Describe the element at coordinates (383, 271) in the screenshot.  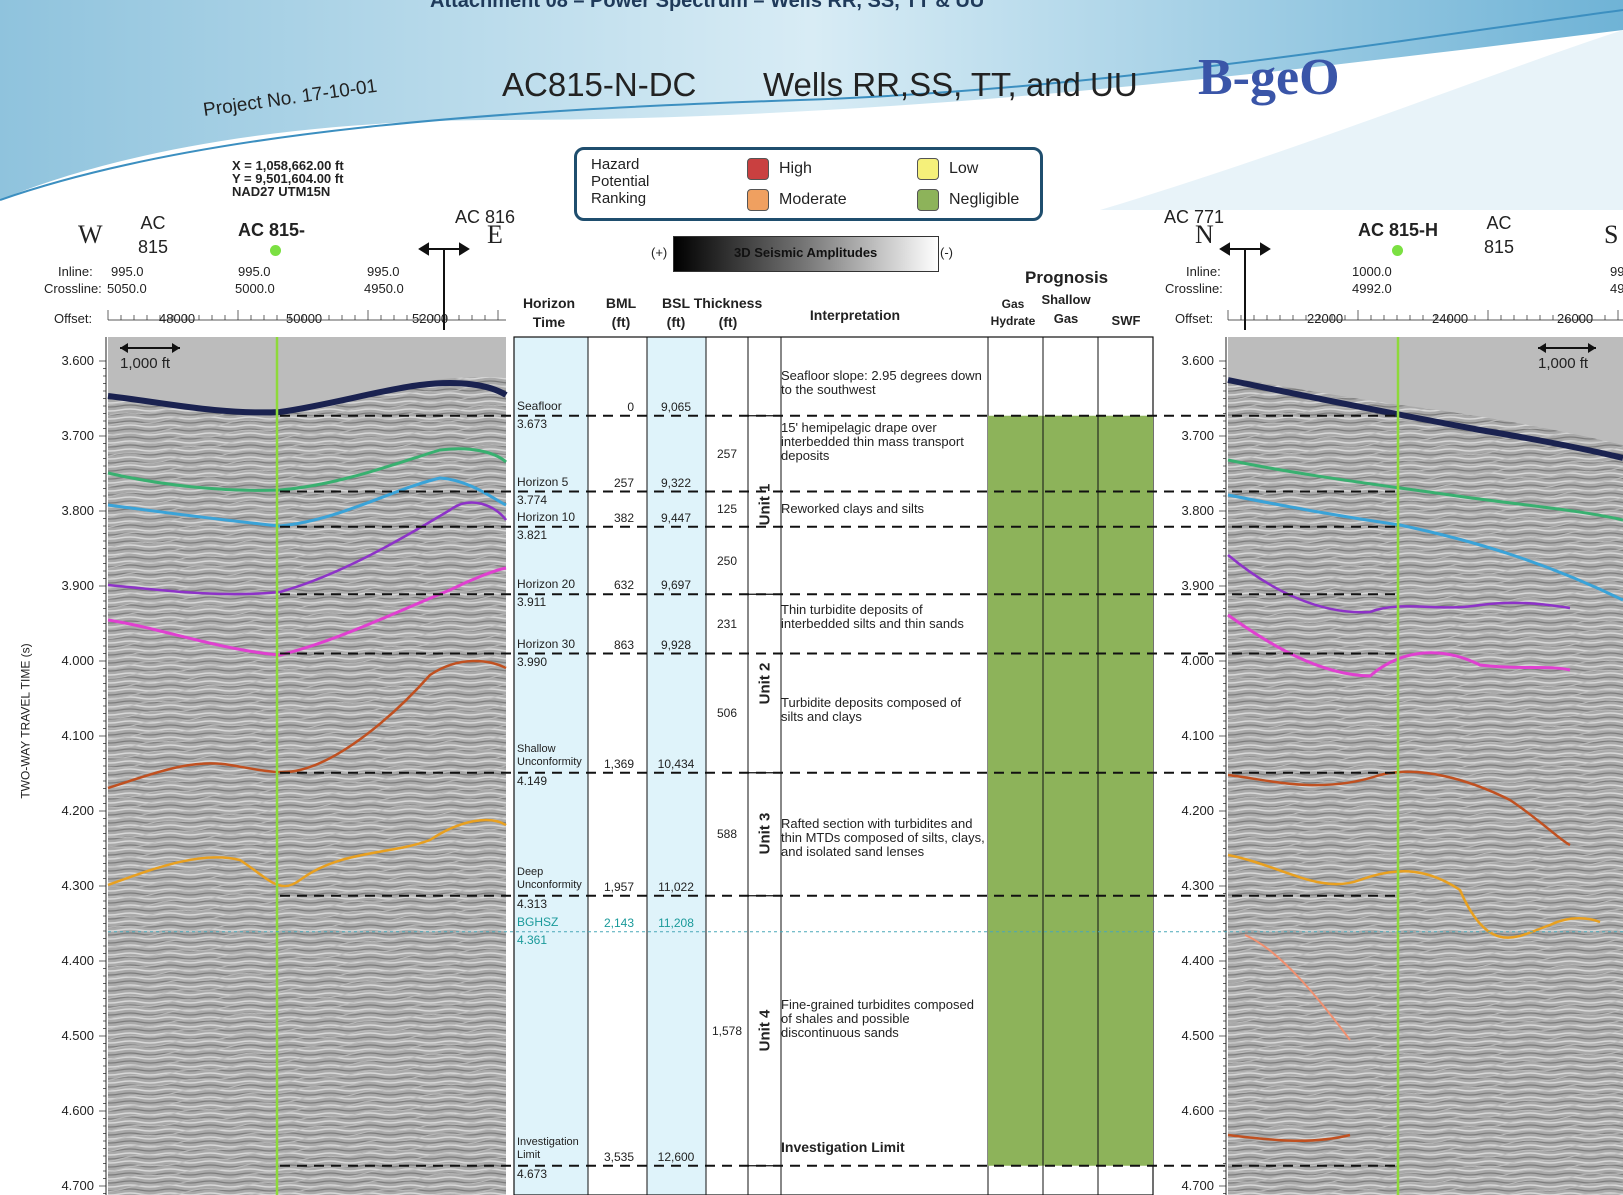
I see `left-inline-3: 995.0` at that location.